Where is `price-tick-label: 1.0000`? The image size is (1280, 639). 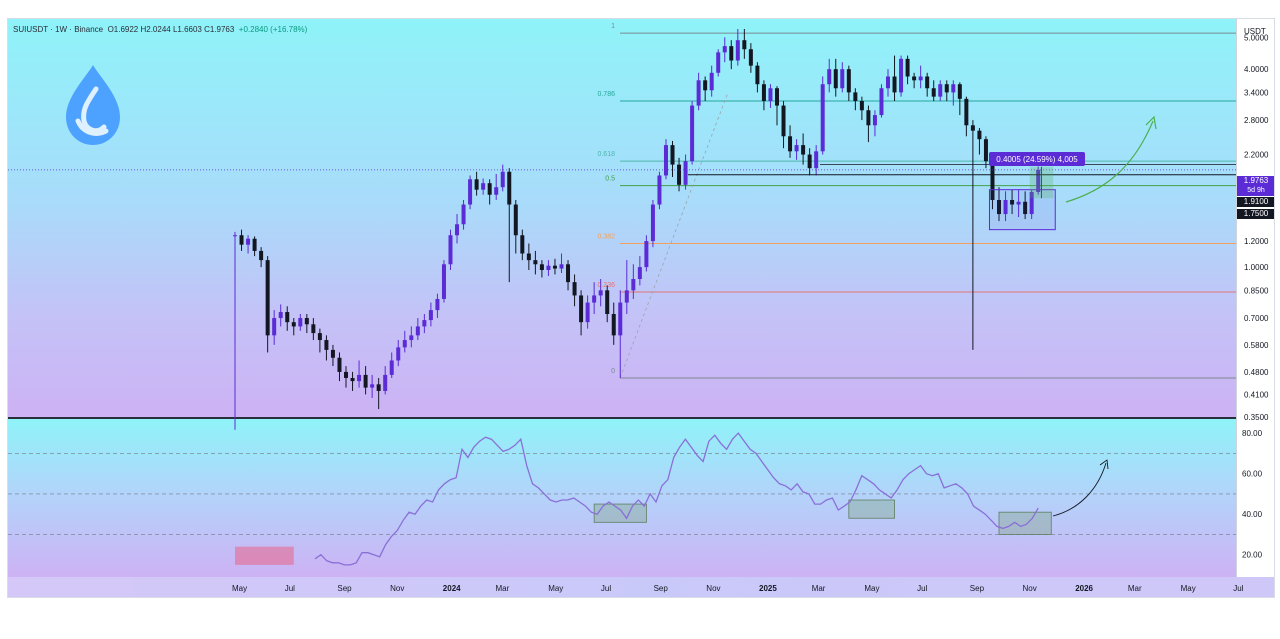
price-tick-label: 1.0000 is located at coordinates (1256, 267).